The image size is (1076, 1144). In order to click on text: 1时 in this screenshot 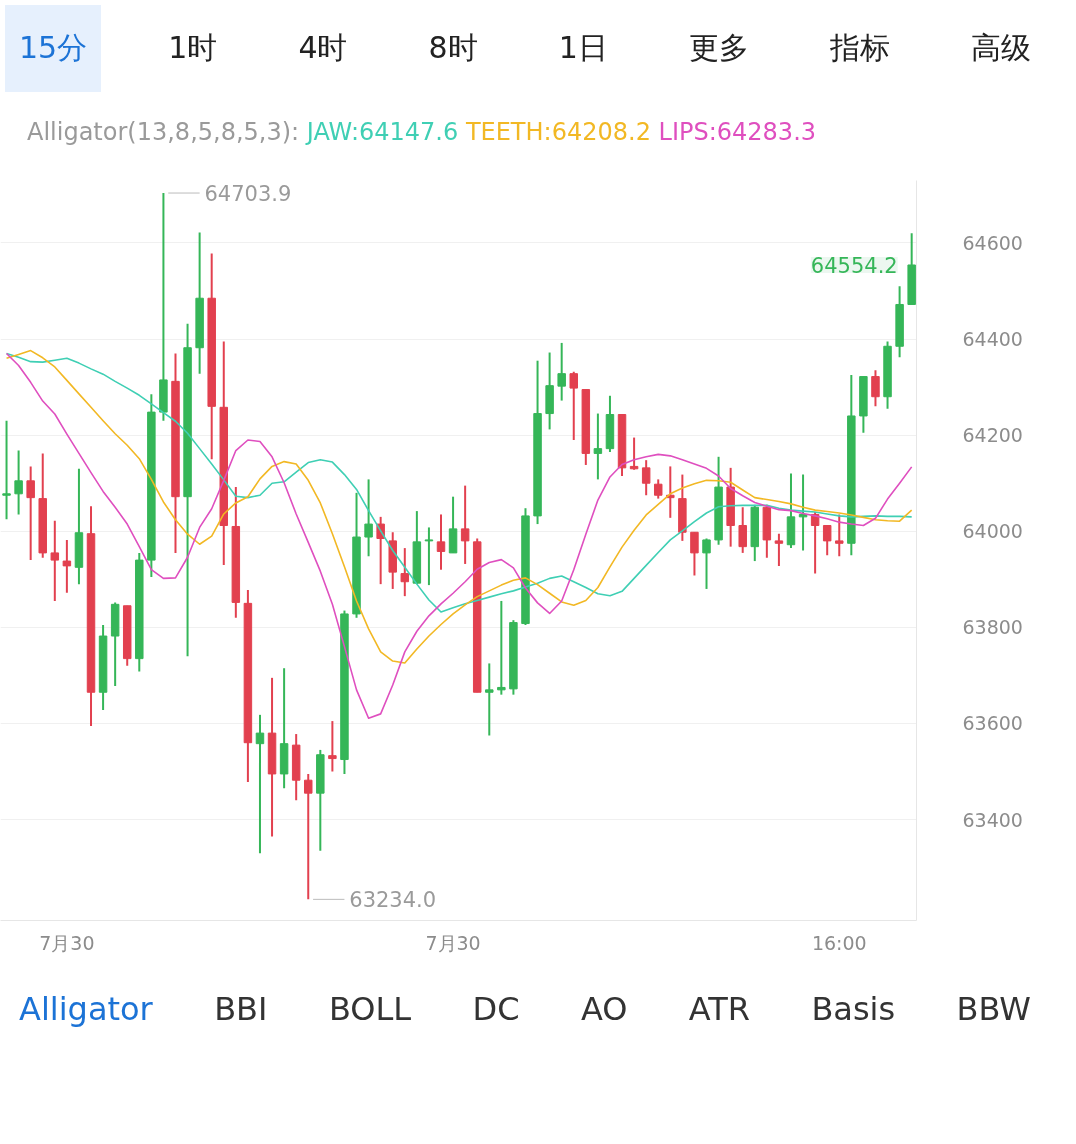, I will do `click(193, 48)`.